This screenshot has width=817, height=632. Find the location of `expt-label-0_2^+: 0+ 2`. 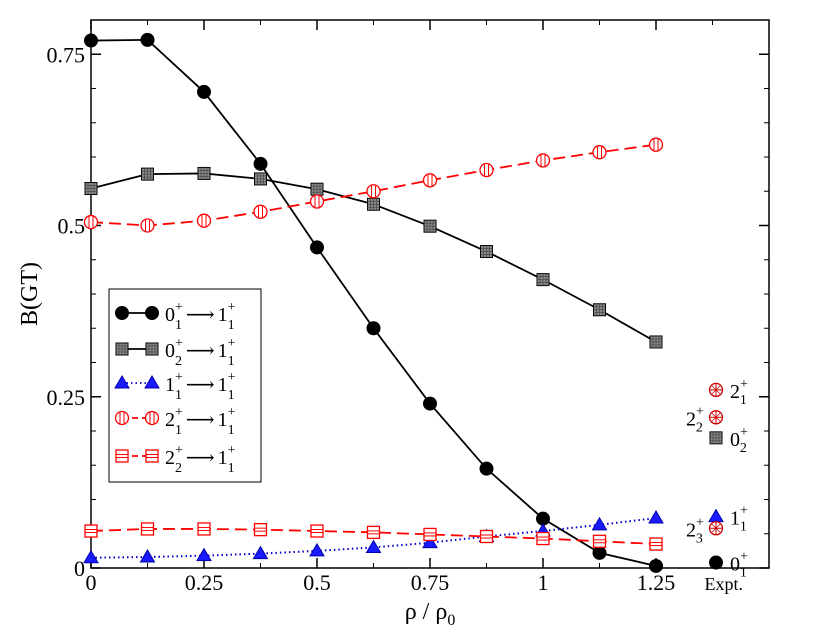

expt-label-0_2^+: 0+ 2 is located at coordinates (739, 440).